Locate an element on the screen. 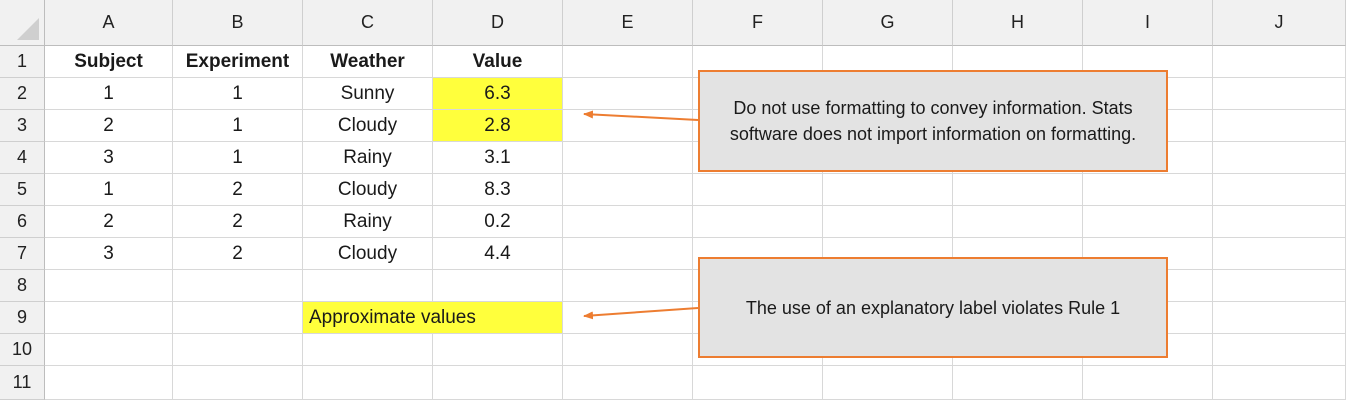  column-header-c: C is located at coordinates (368, 23).